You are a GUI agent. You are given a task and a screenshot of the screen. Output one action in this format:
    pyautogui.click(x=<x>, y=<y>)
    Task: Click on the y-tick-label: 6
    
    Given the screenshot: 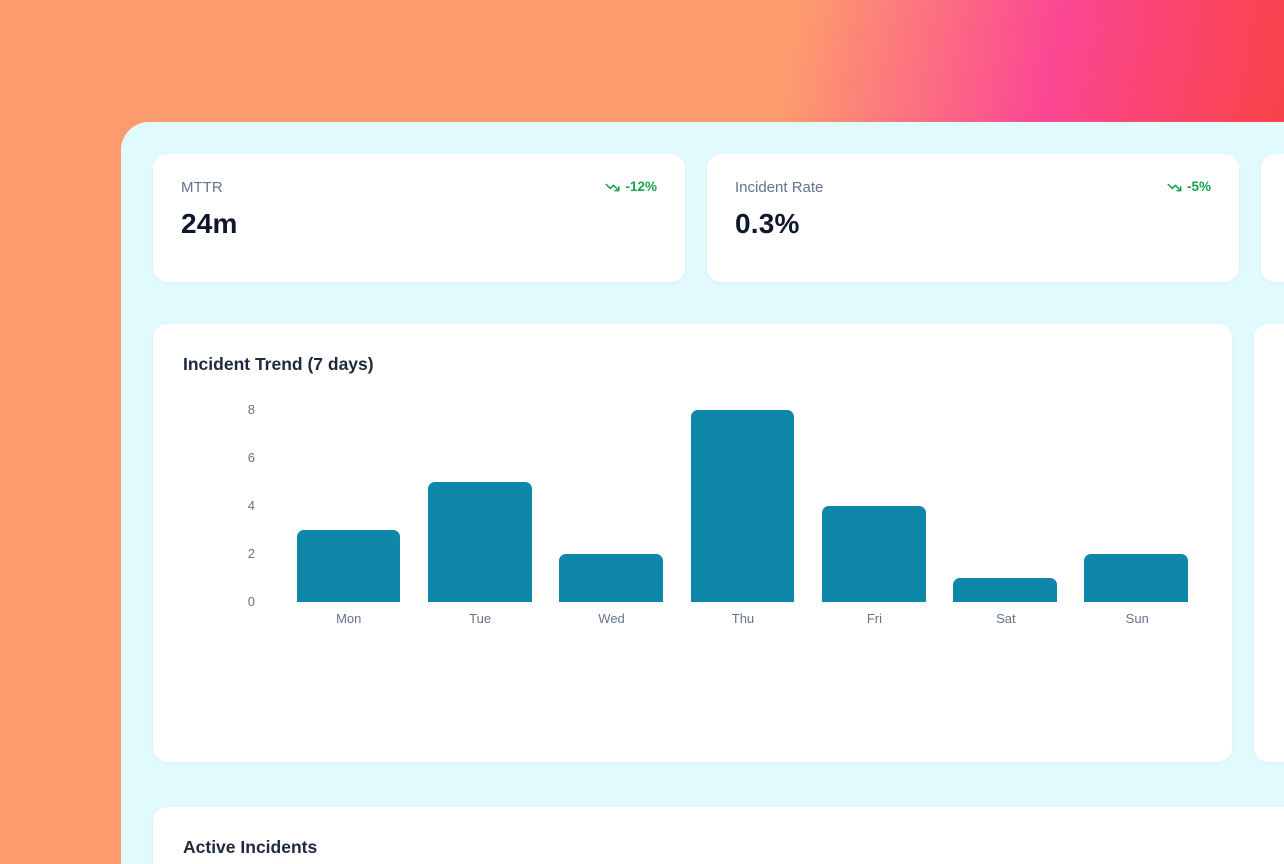 What is the action you would take?
    pyautogui.click(x=251, y=457)
    